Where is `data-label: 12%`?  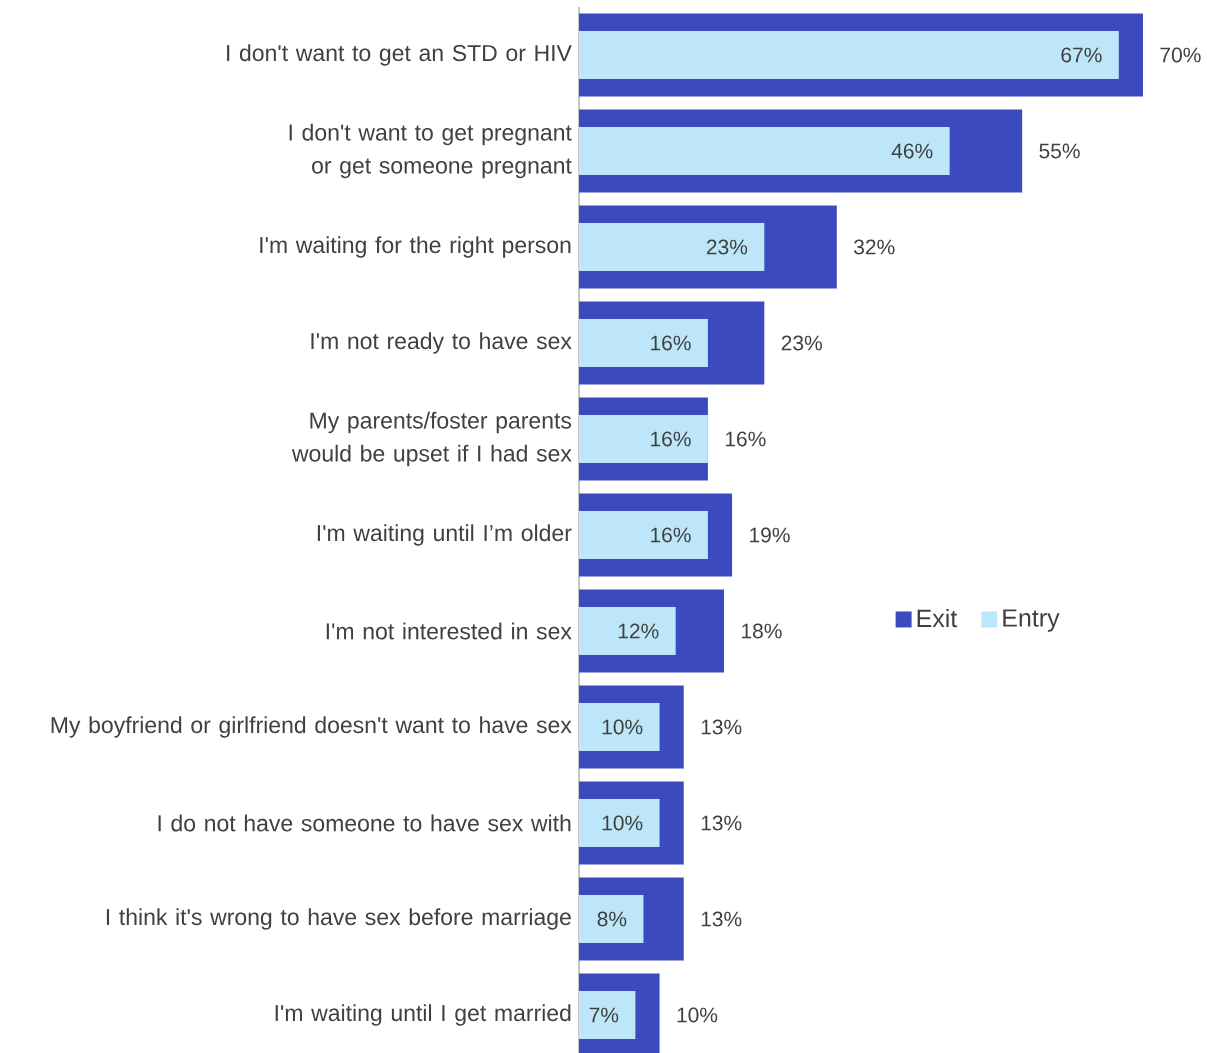
data-label: 12% is located at coordinates (638, 631).